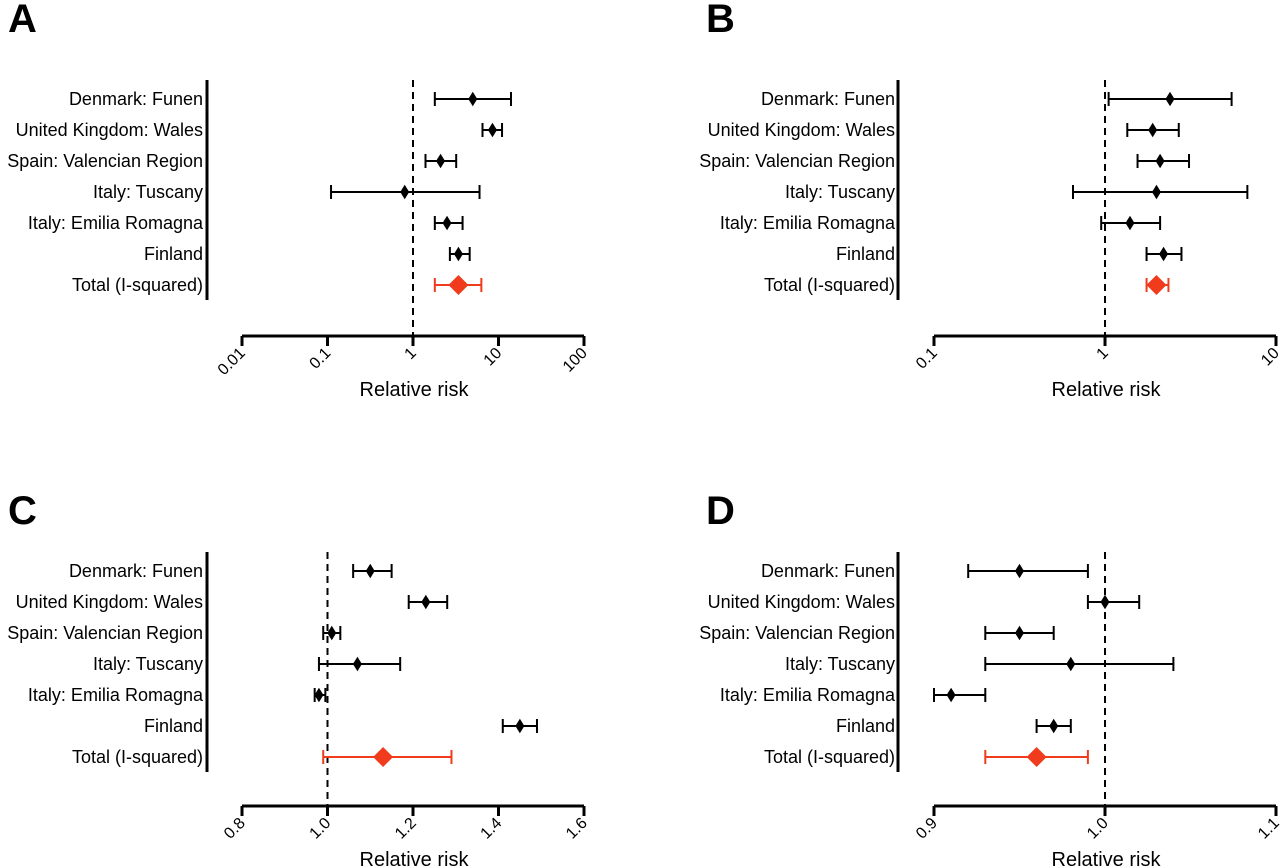  Describe the element at coordinates (22, 20) in the screenshot. I see `panel-label-A: A` at that location.